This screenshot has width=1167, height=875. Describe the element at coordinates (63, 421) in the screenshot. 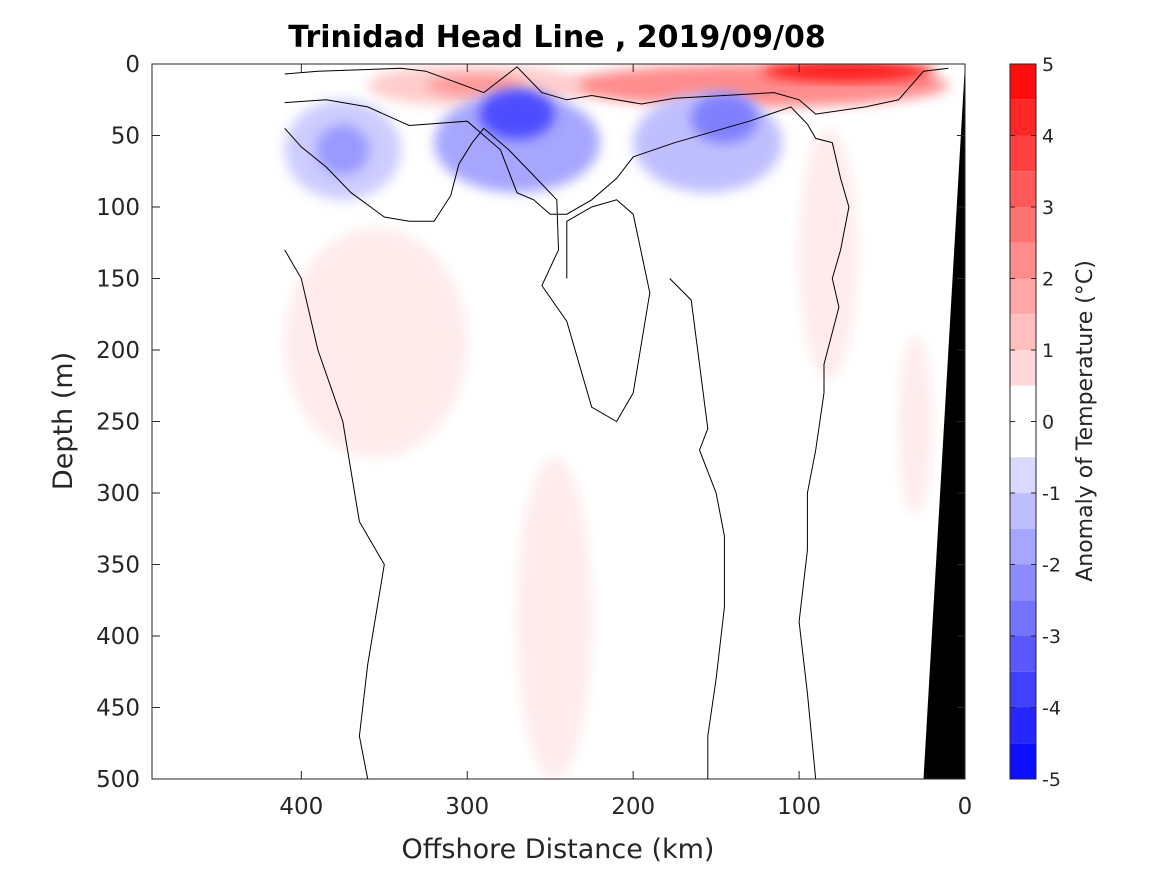

I see `y-axis-label: Depth (m)` at that location.